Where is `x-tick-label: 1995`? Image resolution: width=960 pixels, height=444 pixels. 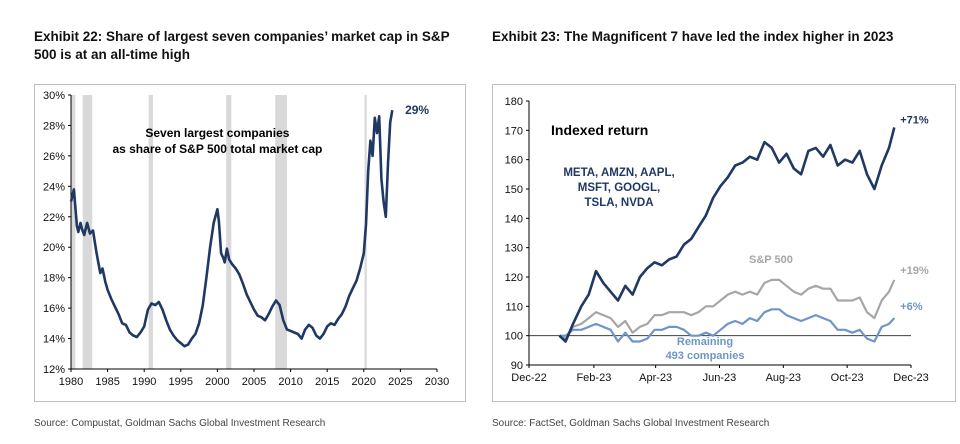
x-tick-label: 1995 is located at coordinates (181, 382).